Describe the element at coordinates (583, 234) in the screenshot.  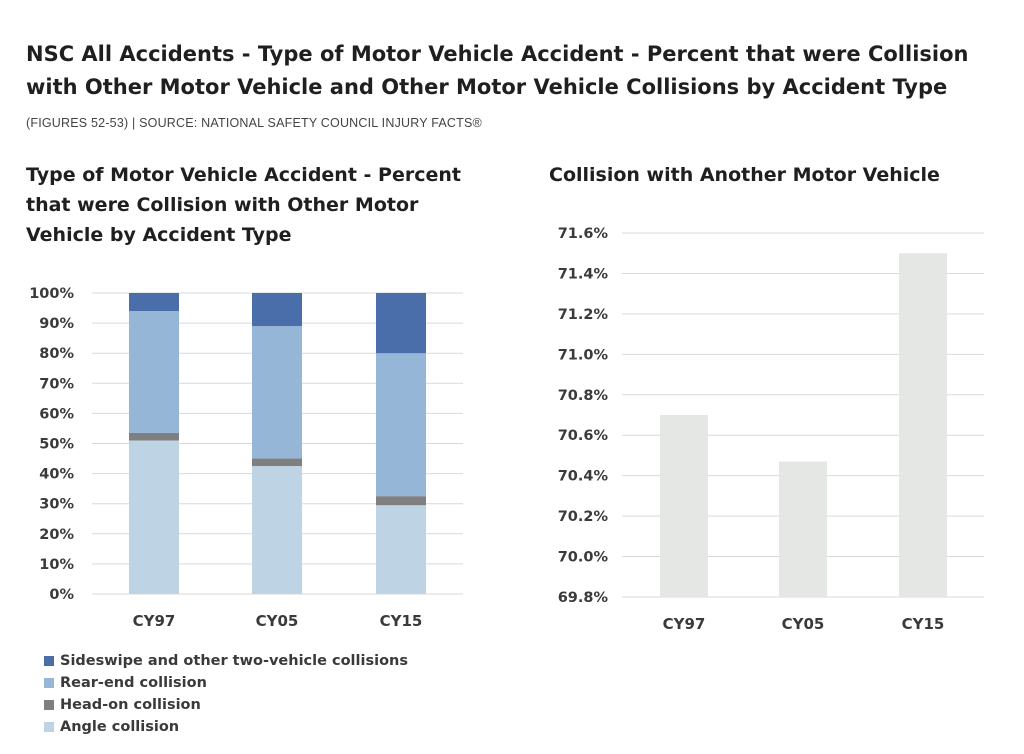
I see `y-tick-label: 71.6%` at that location.